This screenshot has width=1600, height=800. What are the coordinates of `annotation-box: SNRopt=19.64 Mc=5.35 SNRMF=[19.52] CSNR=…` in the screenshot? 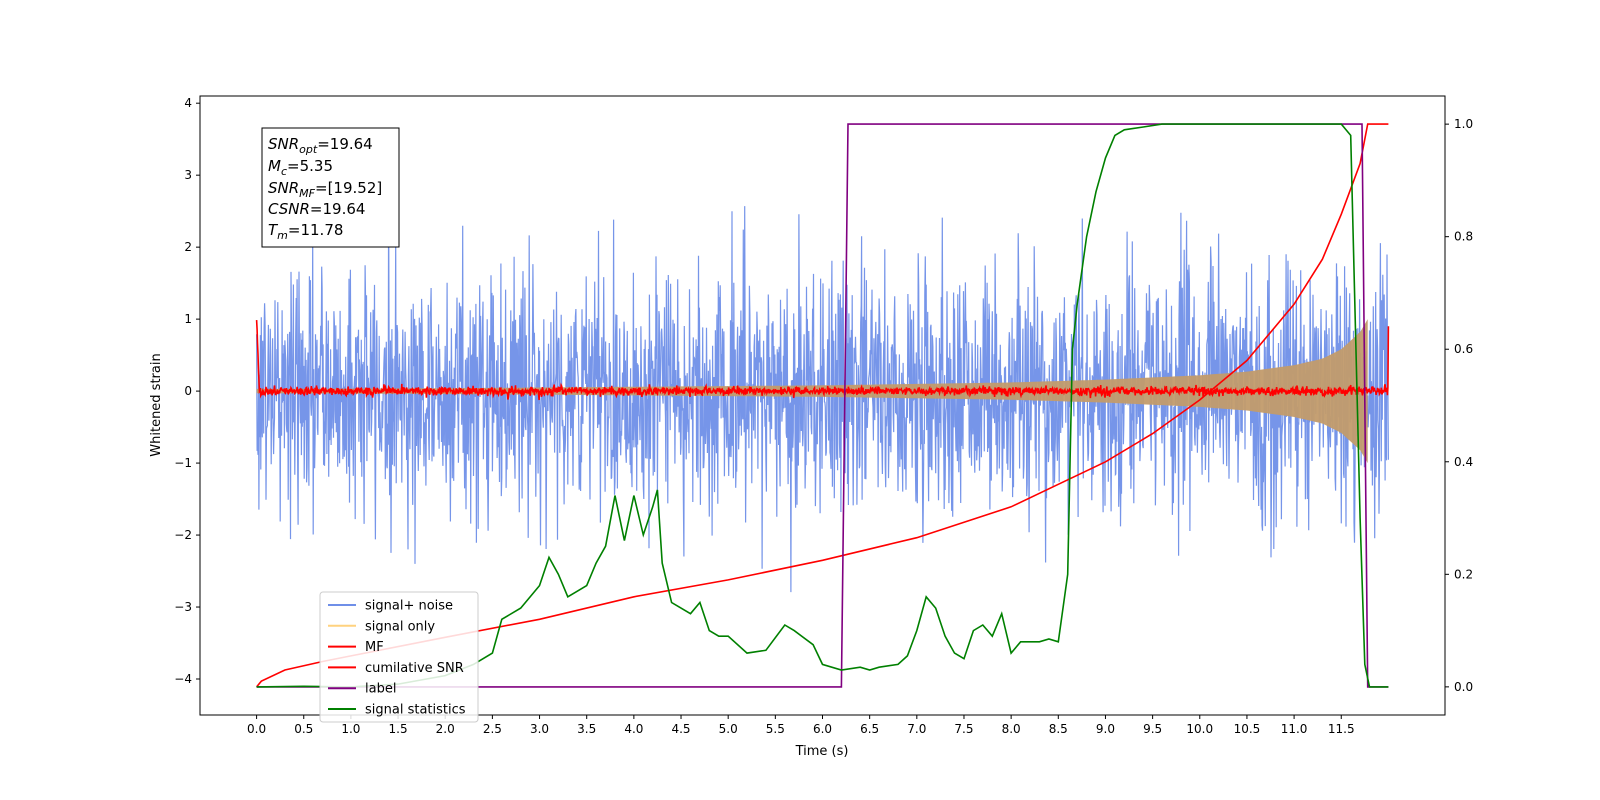 It's located at (330, 187).